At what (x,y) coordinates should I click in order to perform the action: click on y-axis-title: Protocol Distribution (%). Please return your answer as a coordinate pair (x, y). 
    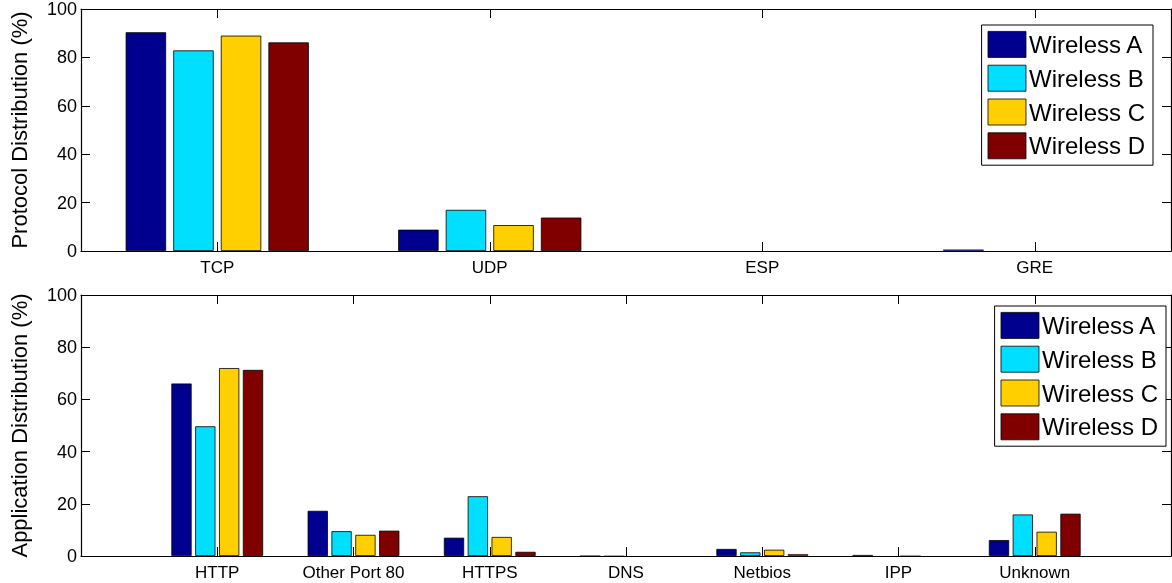
    Looking at the image, I should click on (19, 130).